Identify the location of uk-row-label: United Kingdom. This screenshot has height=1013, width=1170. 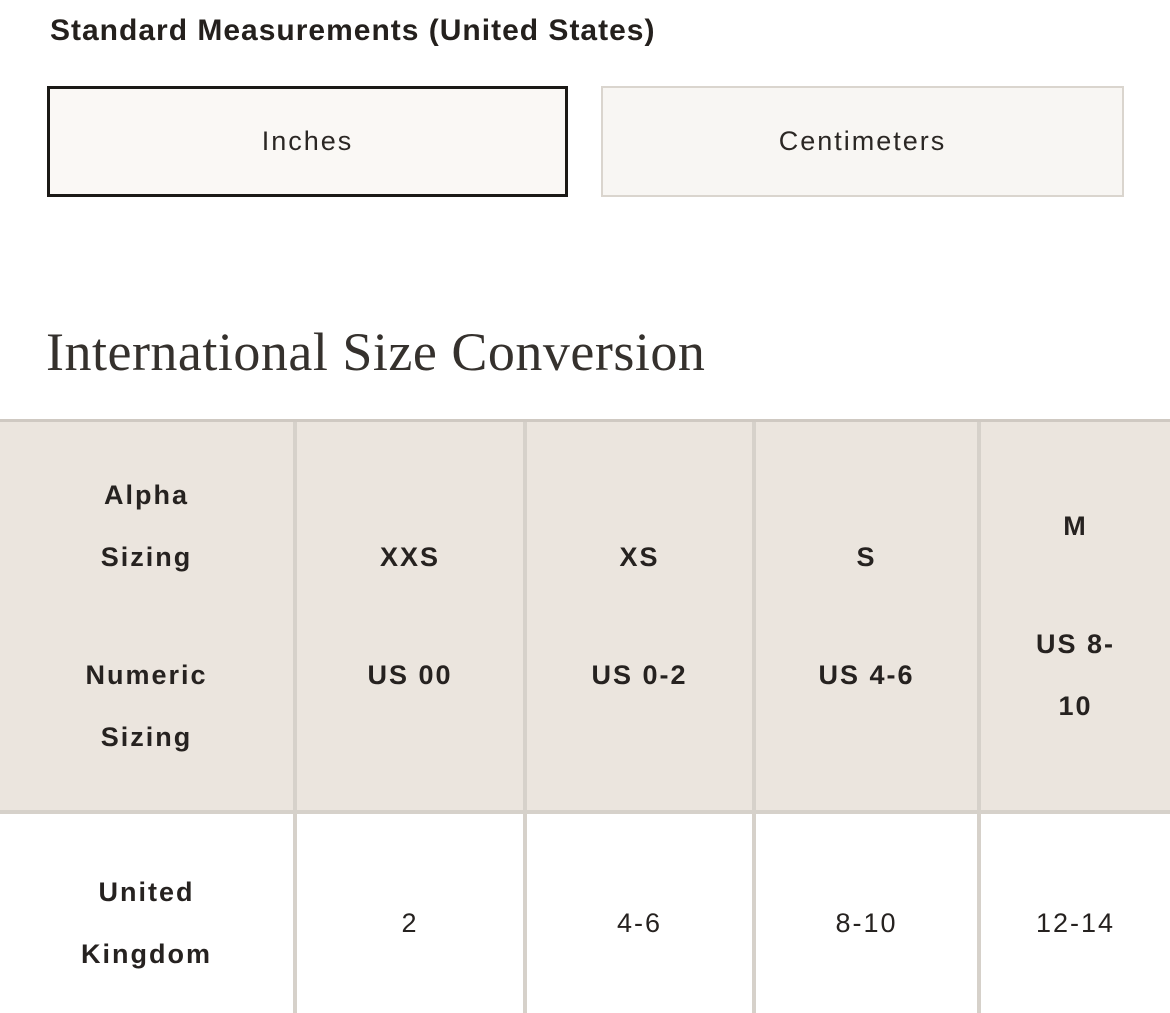
(146, 911).